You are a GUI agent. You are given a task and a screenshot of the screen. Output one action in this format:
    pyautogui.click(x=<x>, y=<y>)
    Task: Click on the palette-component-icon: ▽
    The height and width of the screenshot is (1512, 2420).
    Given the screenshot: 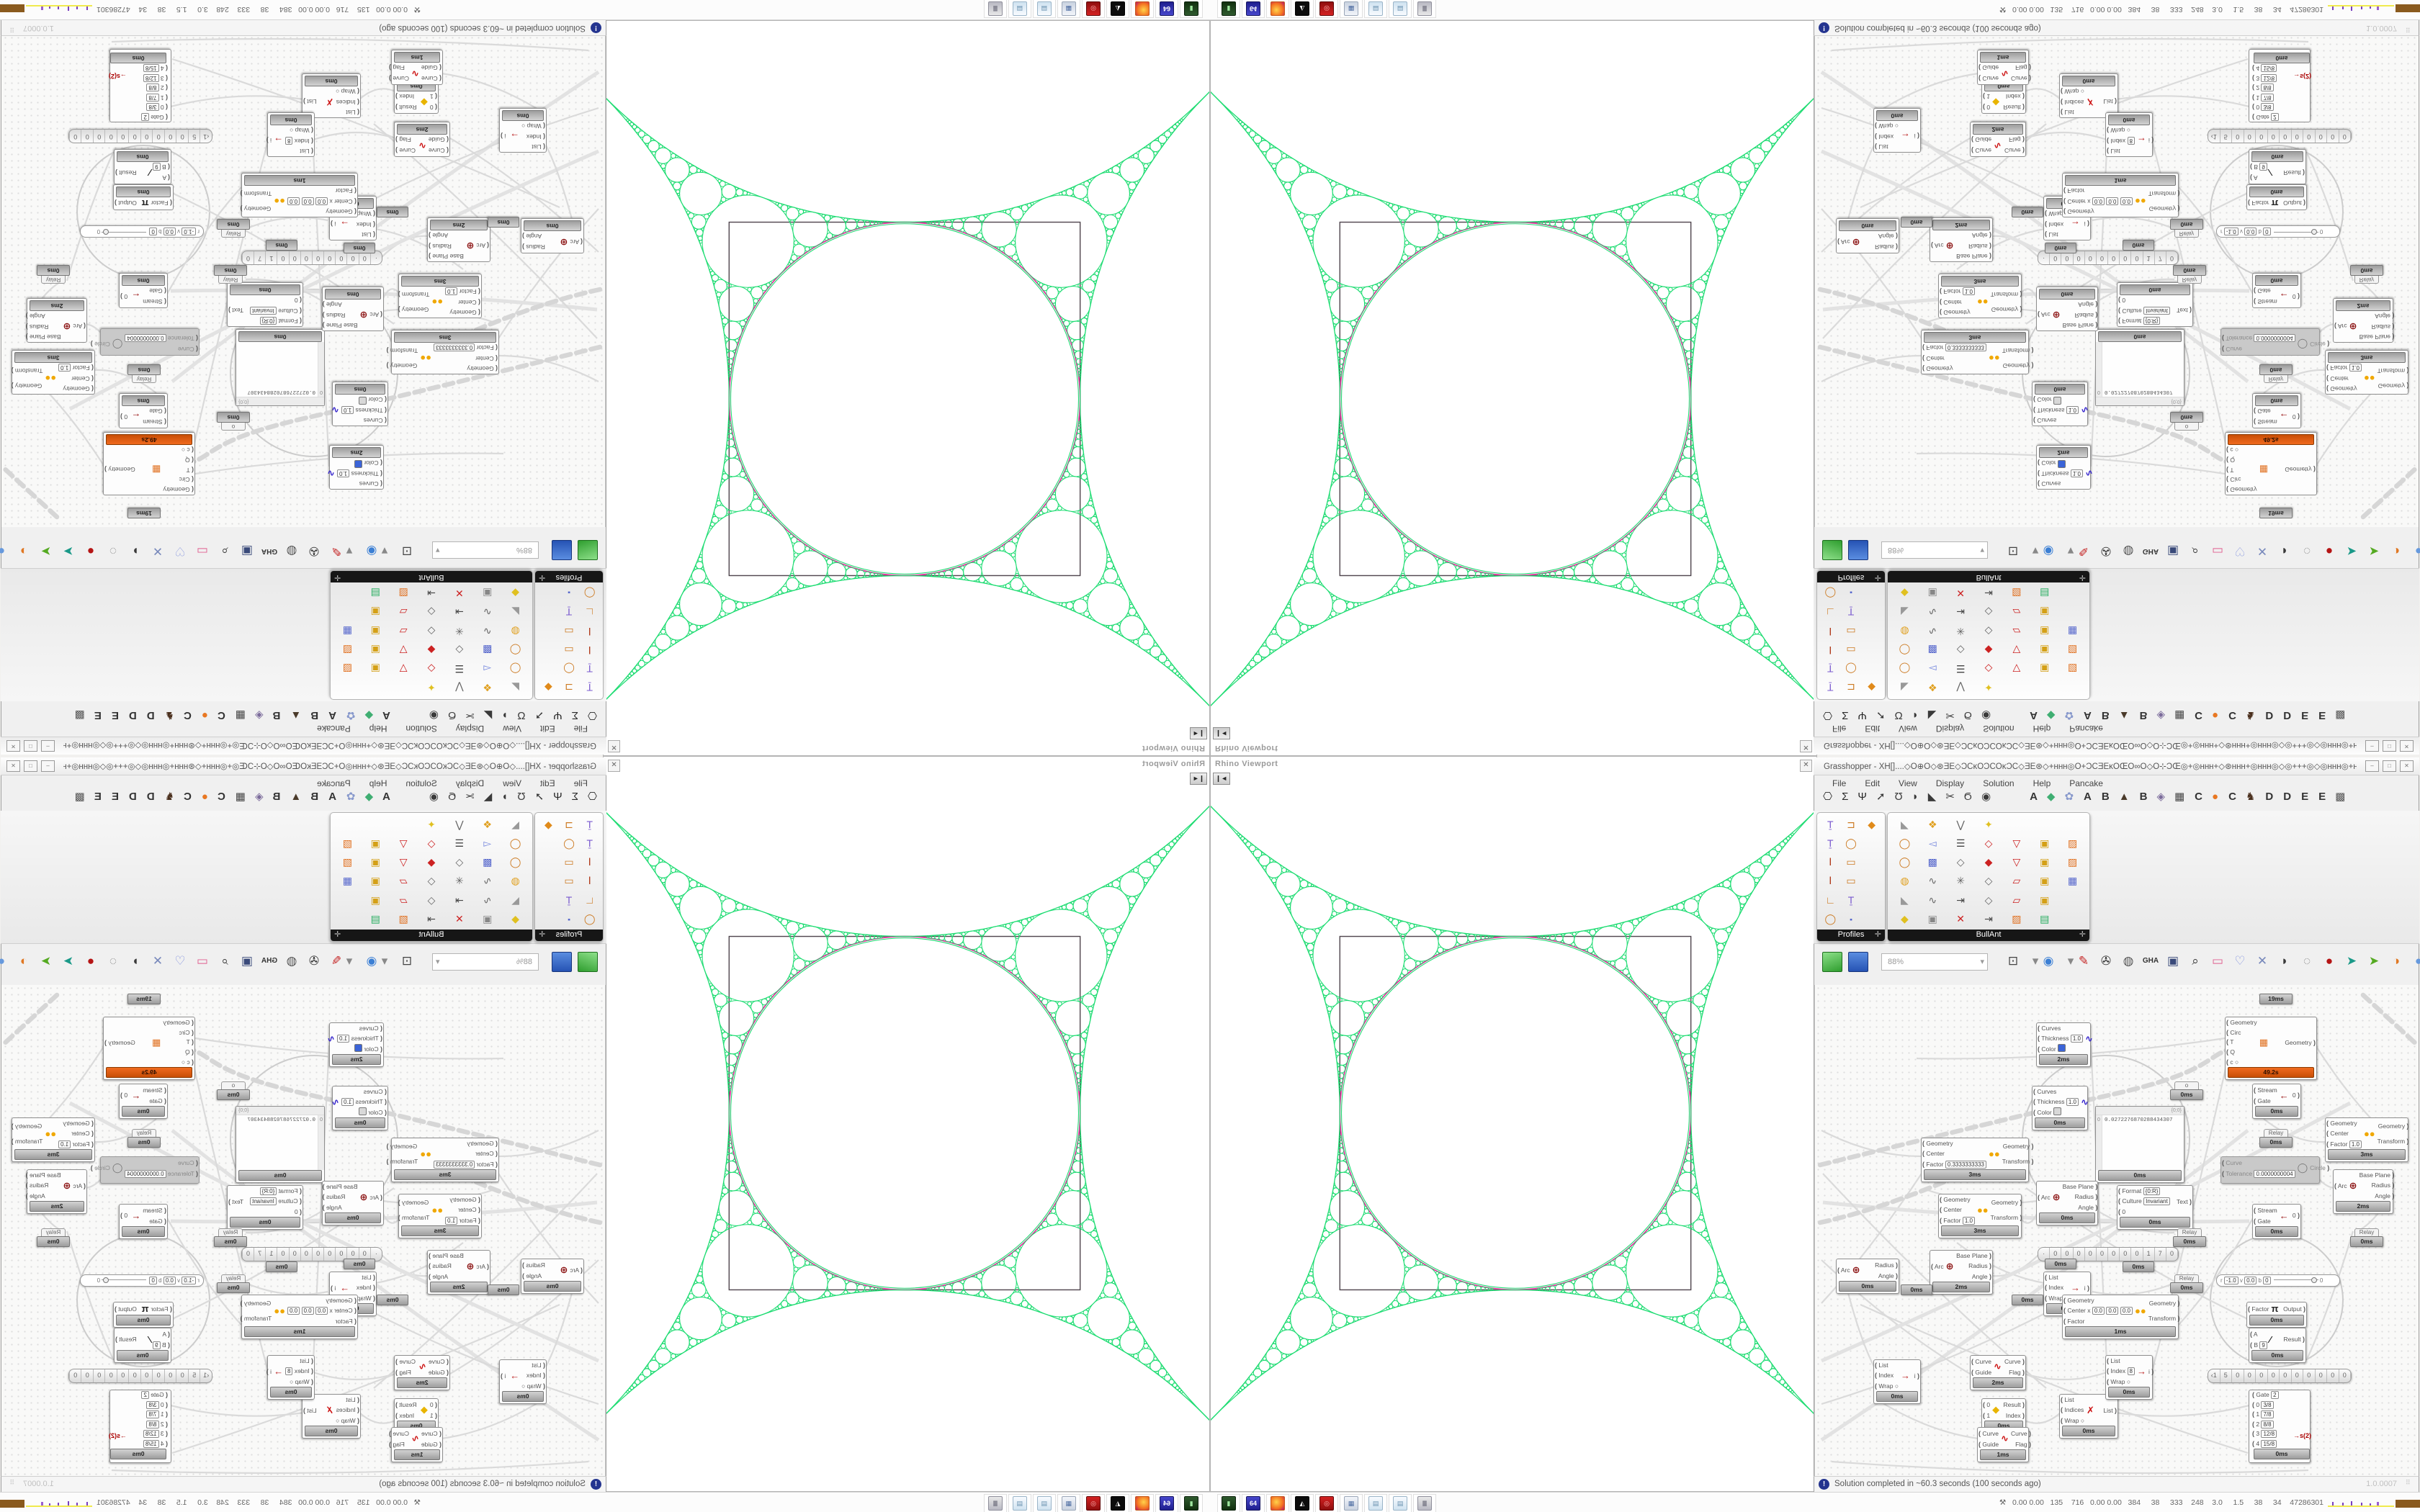 What is the action you would take?
    pyautogui.click(x=2016, y=843)
    